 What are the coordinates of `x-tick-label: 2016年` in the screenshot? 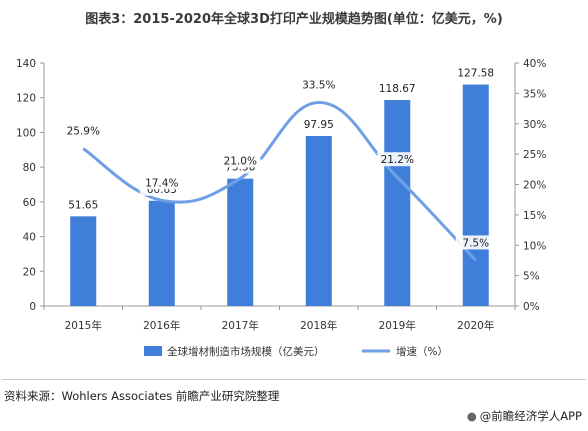 It's located at (161, 325).